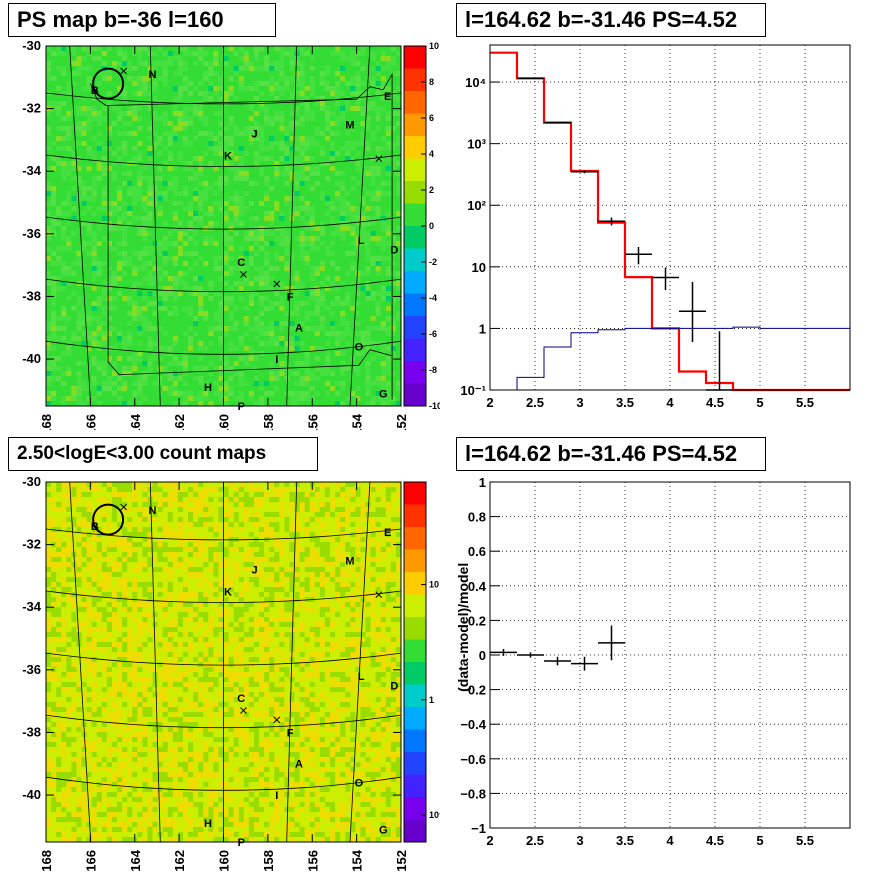 The image size is (896, 872). Describe the element at coordinates (434, 406) in the screenshot. I see `colorbar-tick-label: -10` at that location.